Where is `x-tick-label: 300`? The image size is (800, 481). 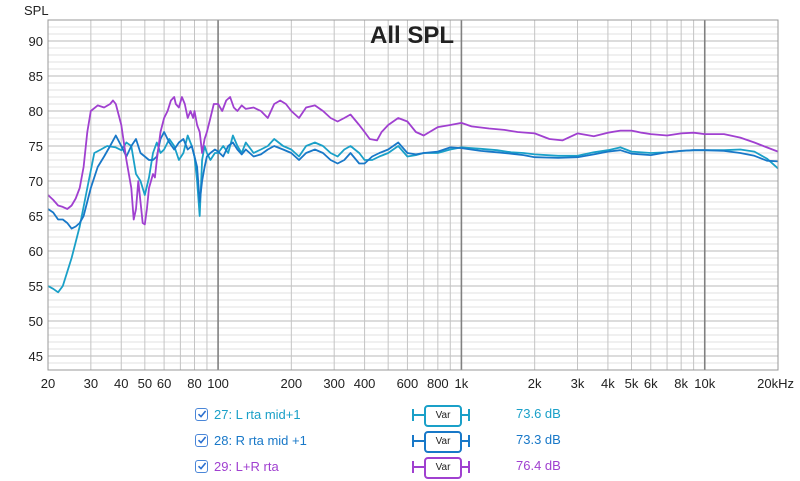 x-tick-label: 300 is located at coordinates (334, 383).